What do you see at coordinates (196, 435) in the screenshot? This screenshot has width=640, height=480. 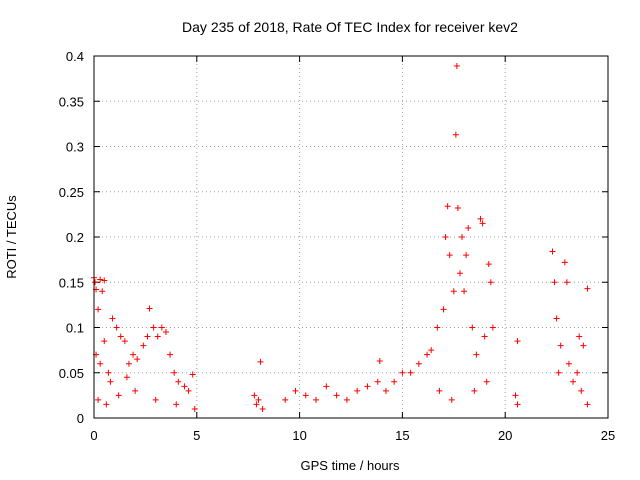 I see `x-tick-label: 5` at bounding box center [196, 435].